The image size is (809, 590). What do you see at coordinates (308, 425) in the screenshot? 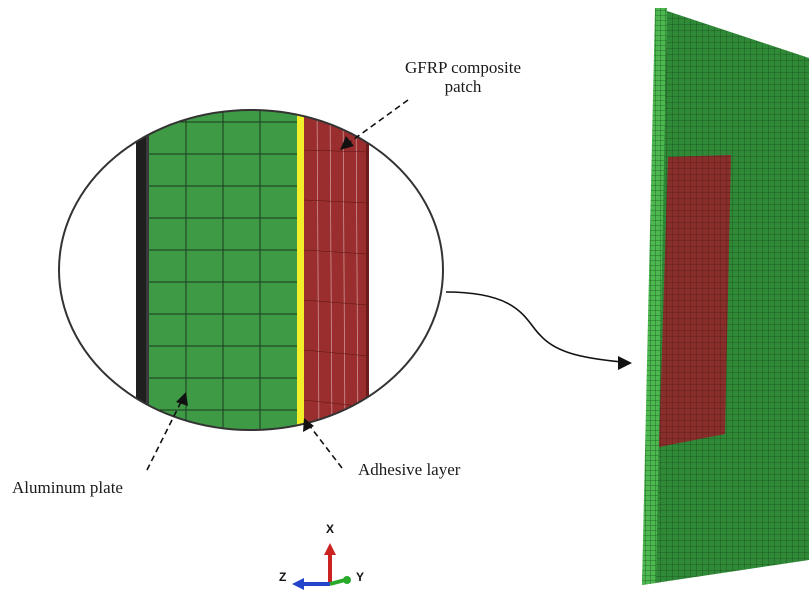
I see `adhesive-arrow-head` at bounding box center [308, 425].